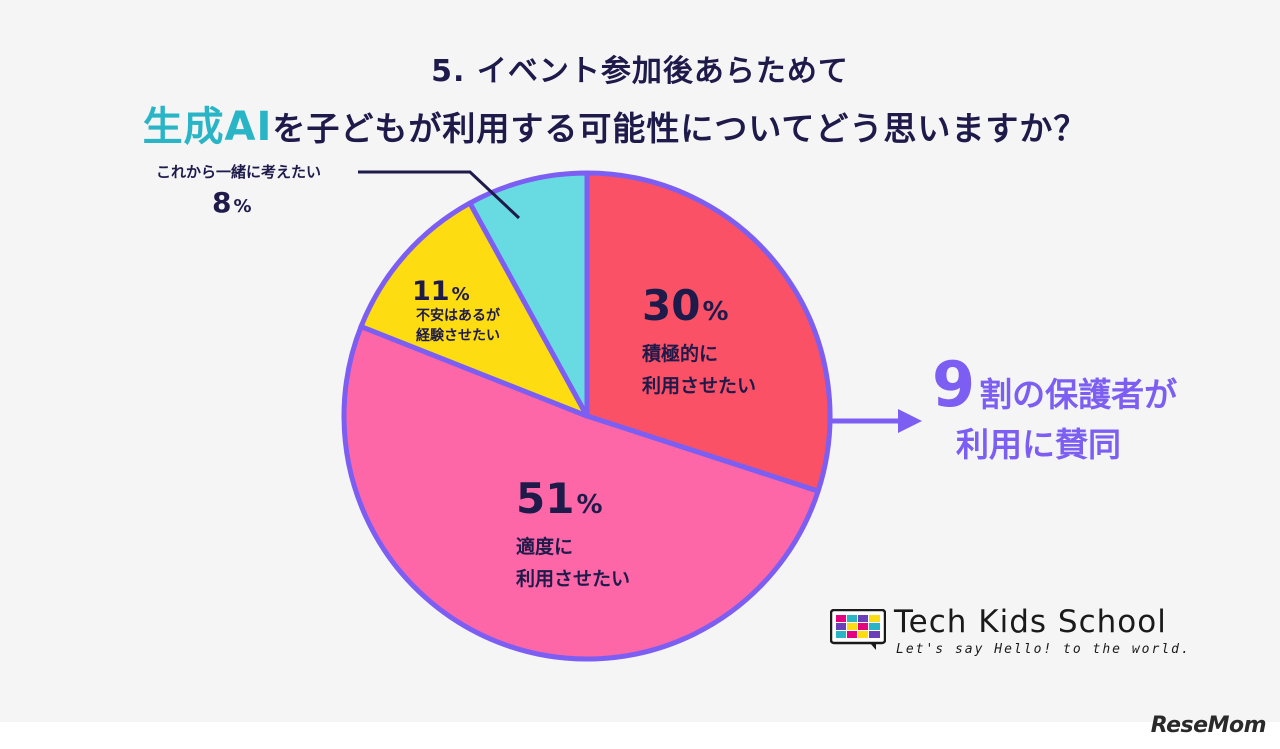 The width and height of the screenshot is (1280, 749). Describe the element at coordinates (858, 629) in the screenshot. I see `logo-mark-icon` at that location.